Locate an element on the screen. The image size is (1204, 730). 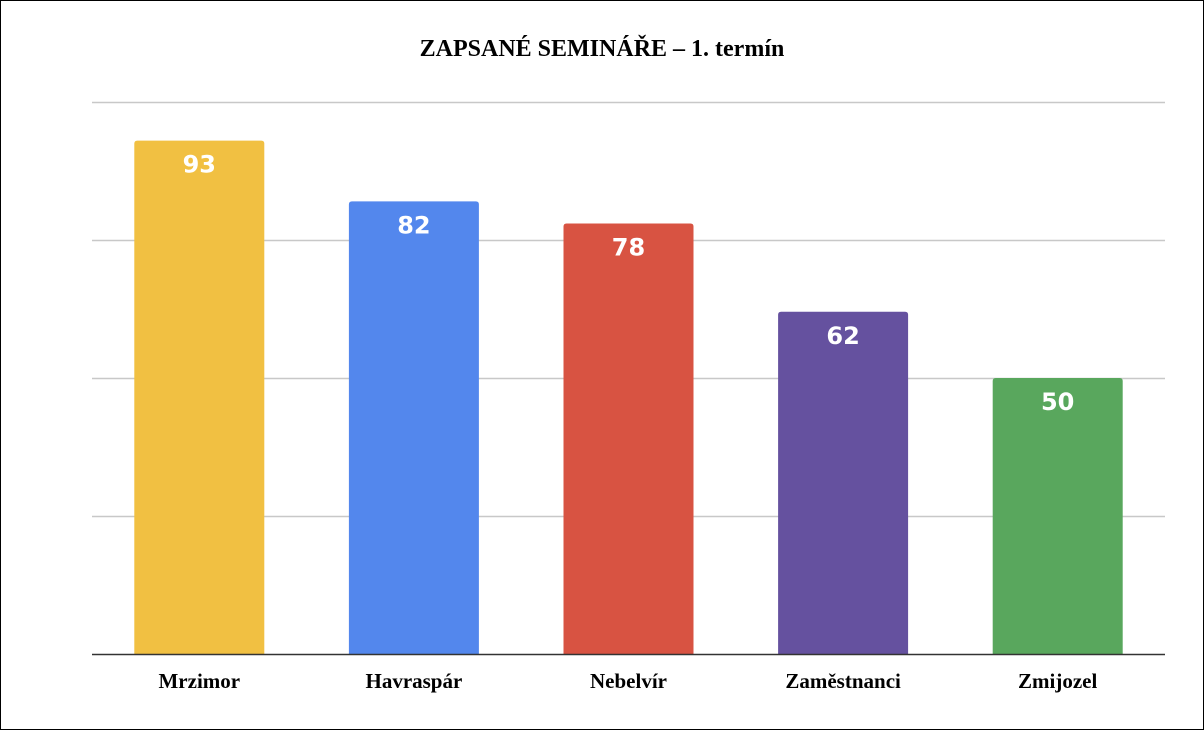
category-label: Zaměstnanci is located at coordinates (843, 681).